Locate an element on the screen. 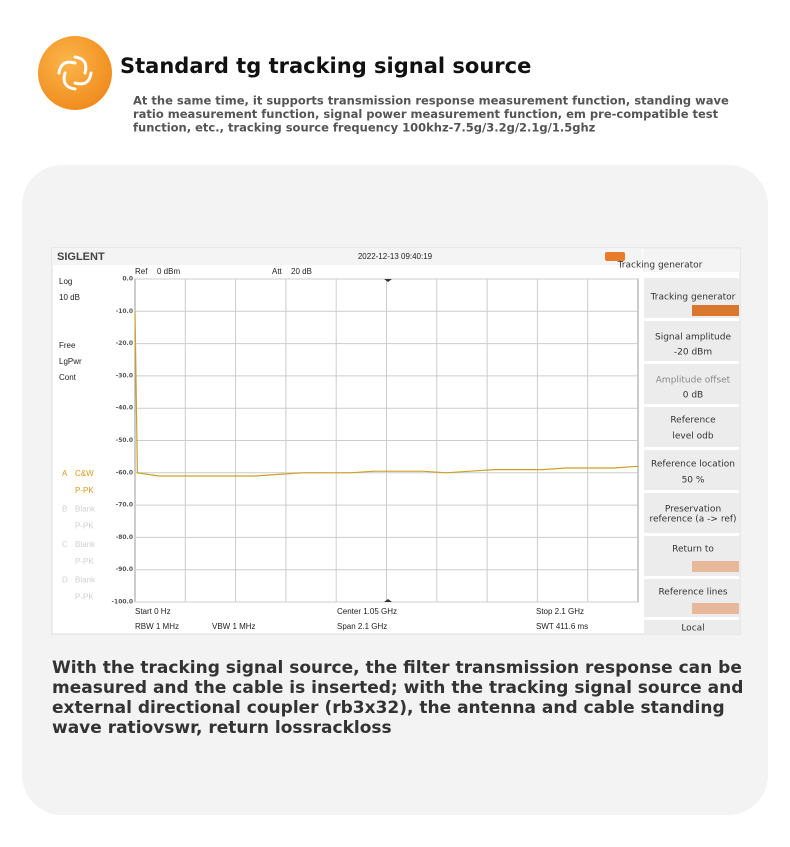 This screenshot has width=790, height=847. y-tick-label: -40.0 is located at coordinates (124, 408).